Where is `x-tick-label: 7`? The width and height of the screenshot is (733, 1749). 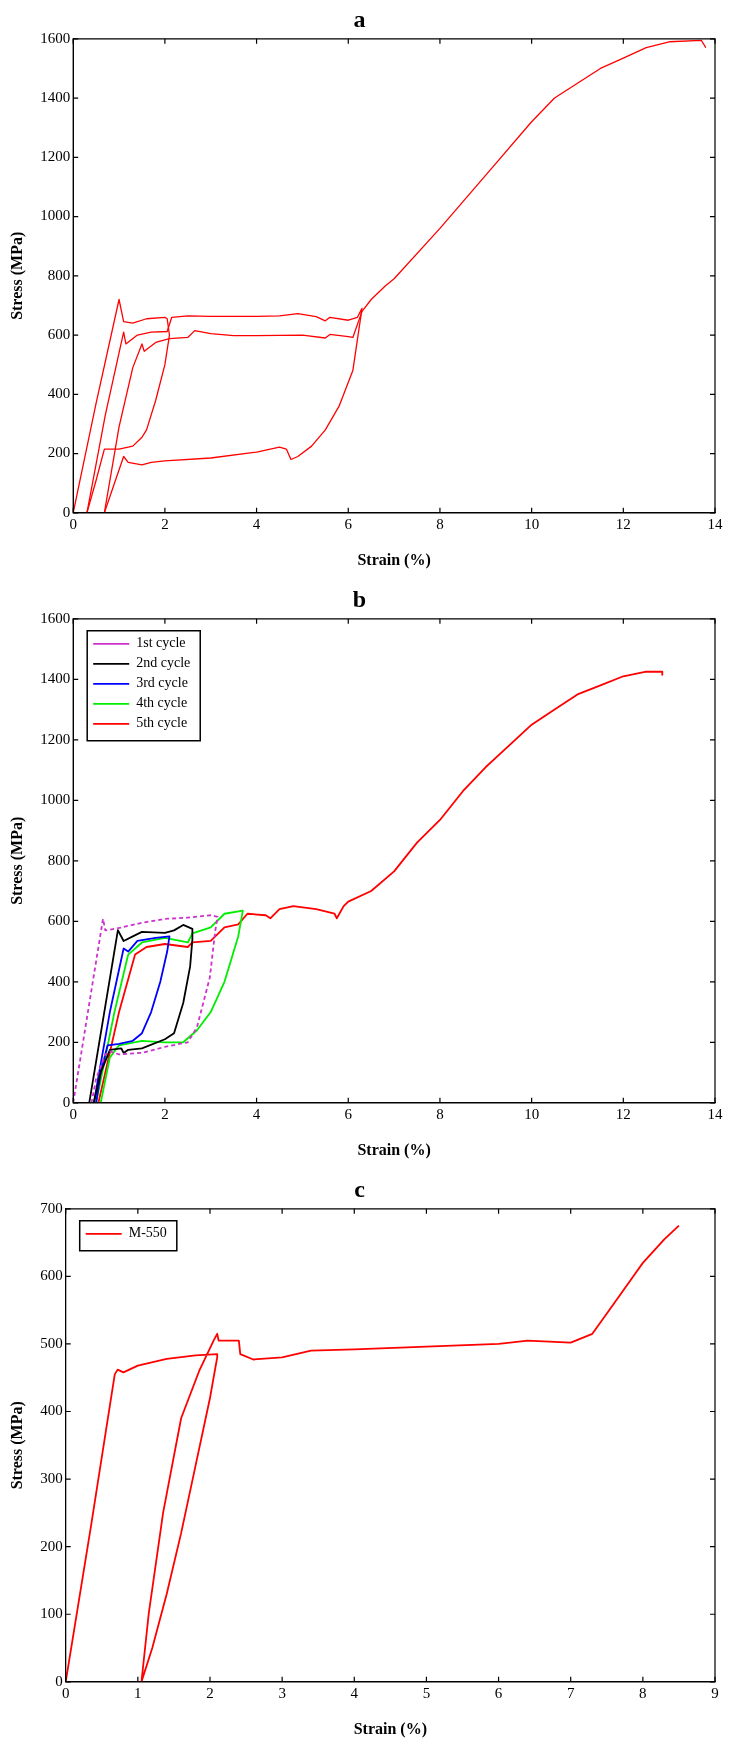 x-tick-label: 7 is located at coordinates (570, 1692).